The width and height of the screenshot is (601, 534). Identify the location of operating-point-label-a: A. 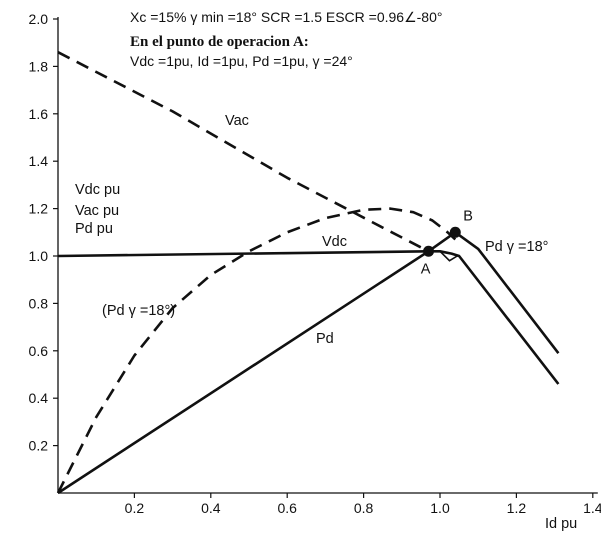
(426, 269).